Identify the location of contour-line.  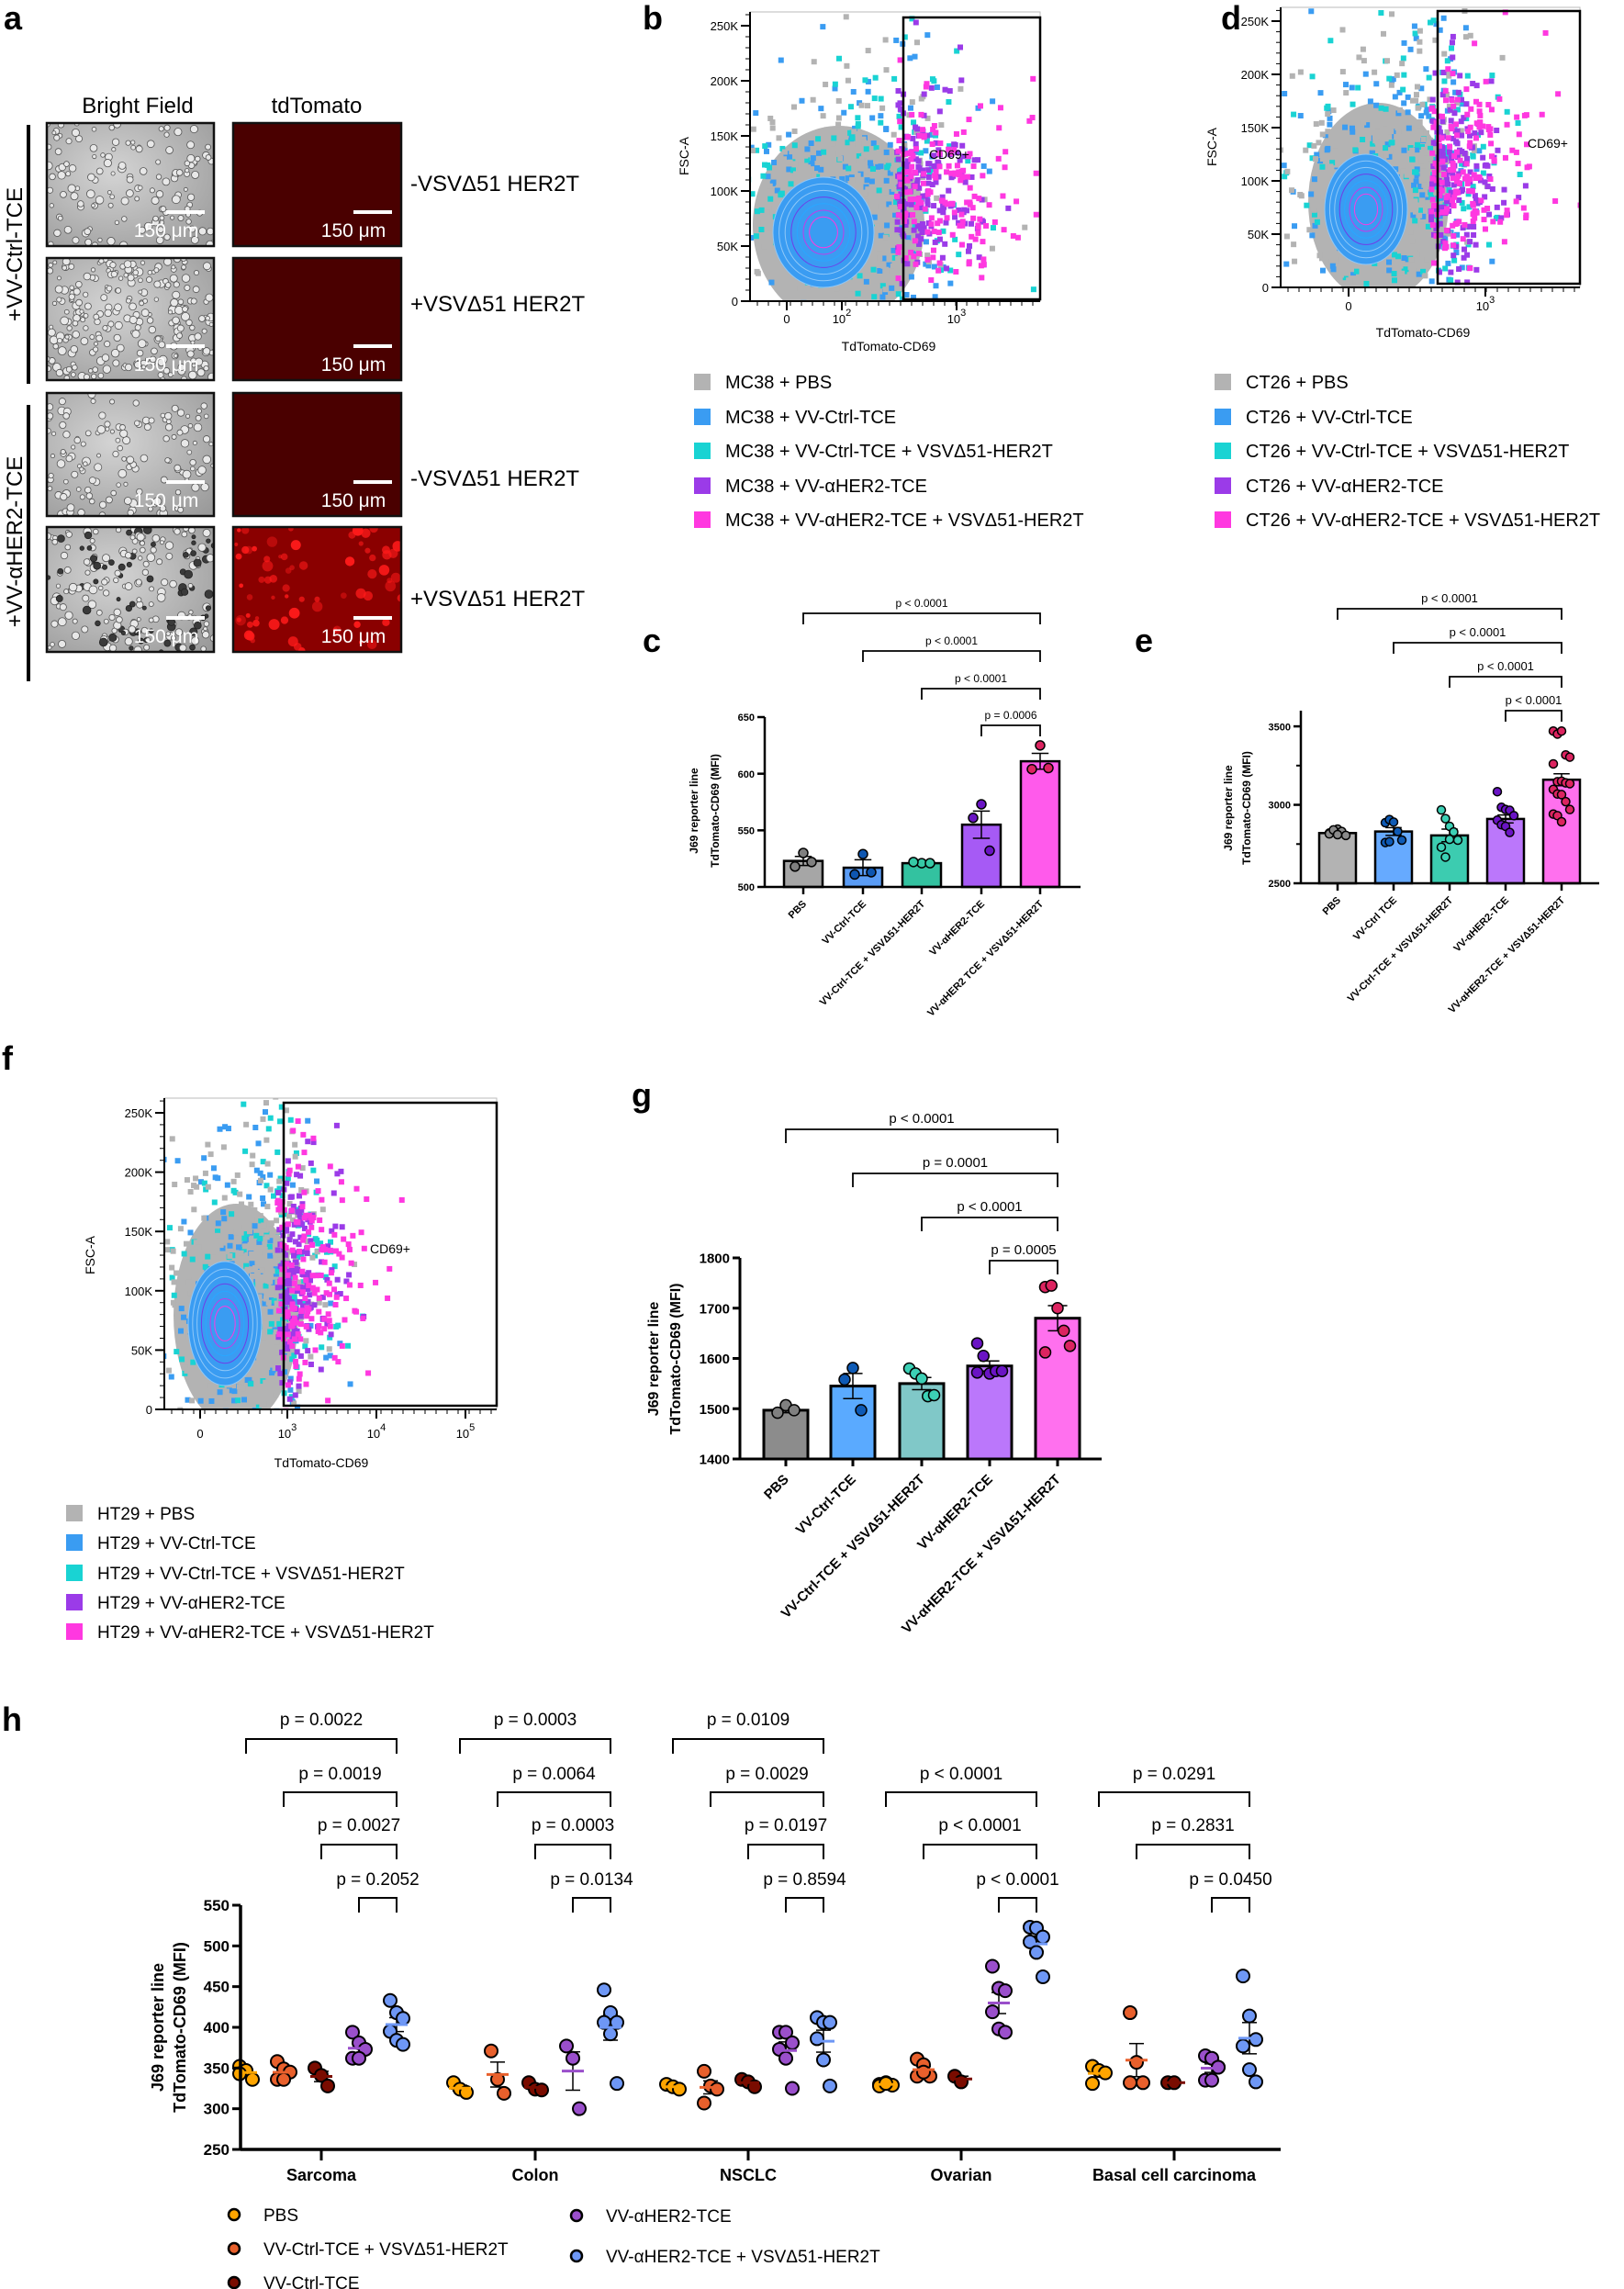
(224, 1323).